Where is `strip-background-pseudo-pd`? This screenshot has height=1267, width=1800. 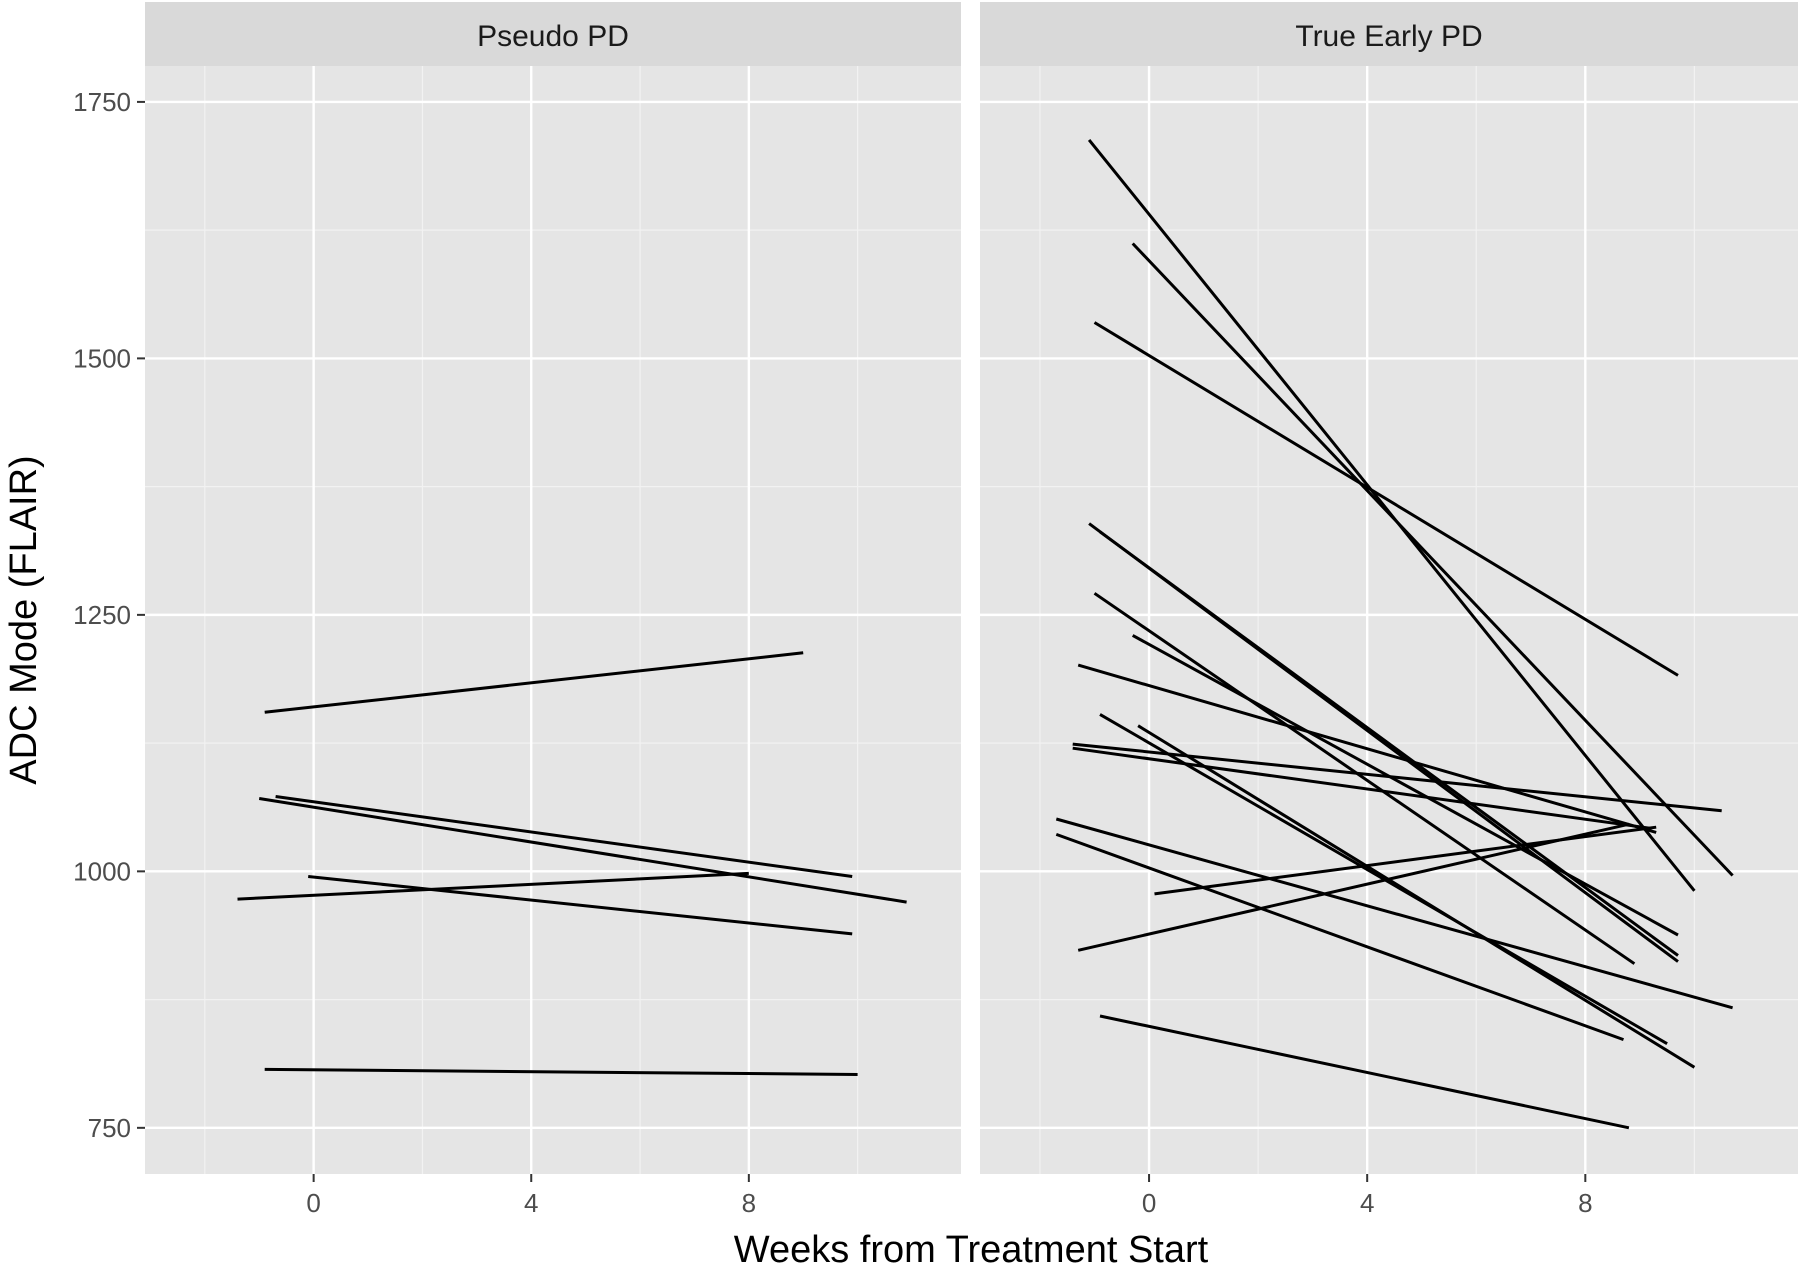 strip-background-pseudo-pd is located at coordinates (553, 34).